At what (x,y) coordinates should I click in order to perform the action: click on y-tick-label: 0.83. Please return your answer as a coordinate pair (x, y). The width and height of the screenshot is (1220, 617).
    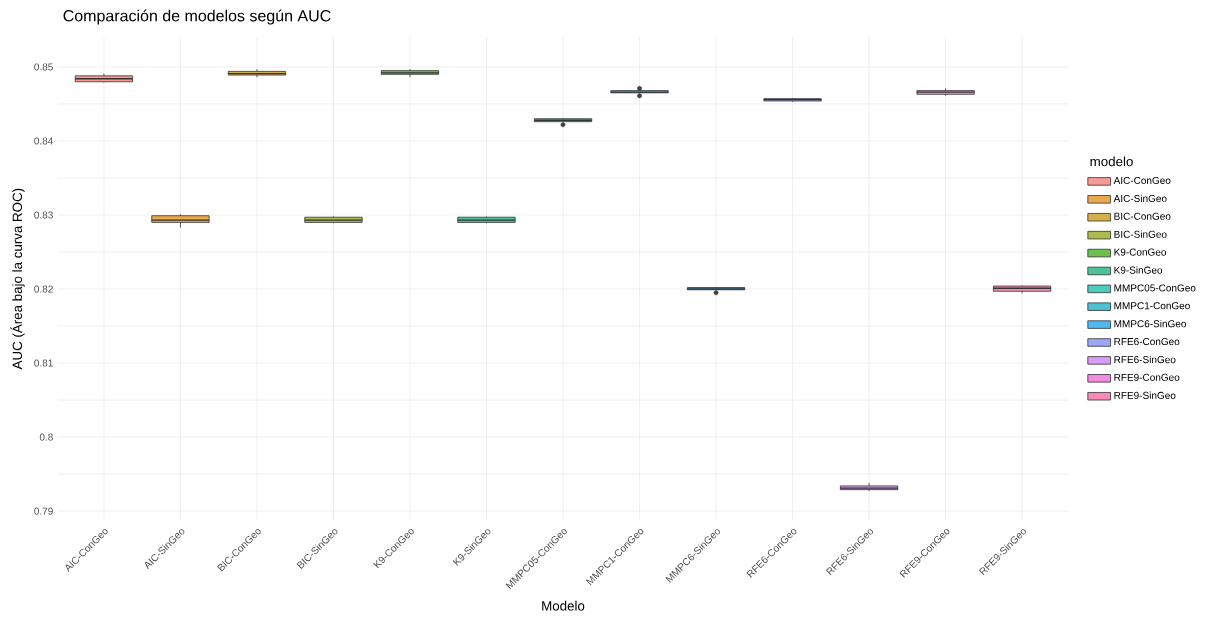
    Looking at the image, I should click on (43, 215).